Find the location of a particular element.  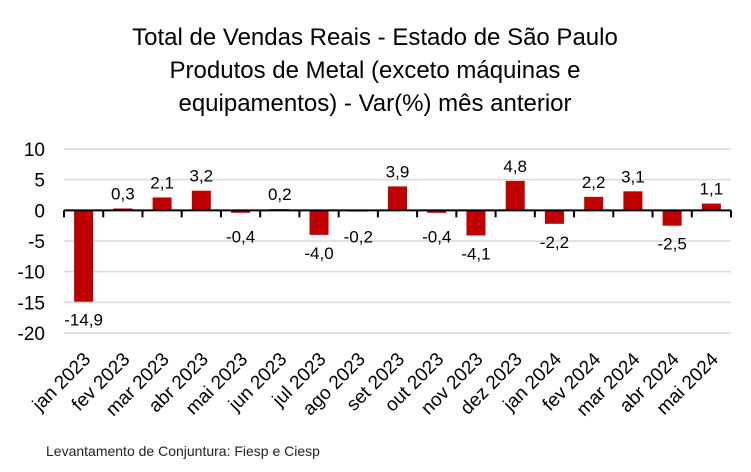

bar-abr-2024 is located at coordinates (672, 218).